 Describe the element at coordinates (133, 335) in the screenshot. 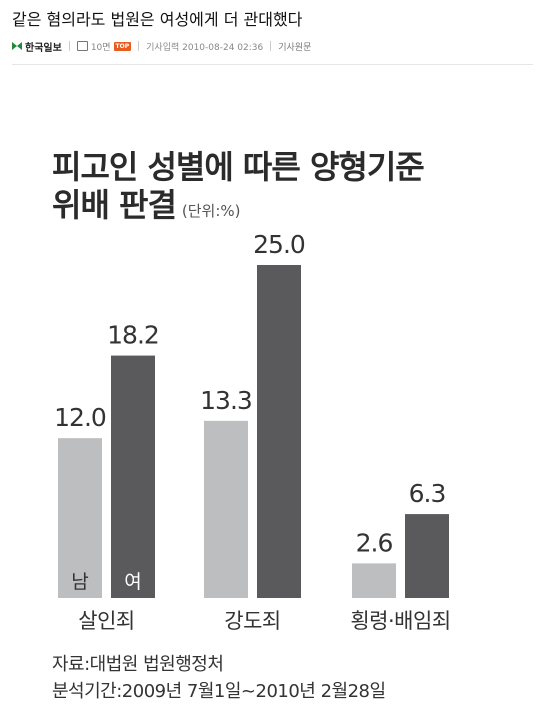

I see `bar-value-label: 18.2` at that location.